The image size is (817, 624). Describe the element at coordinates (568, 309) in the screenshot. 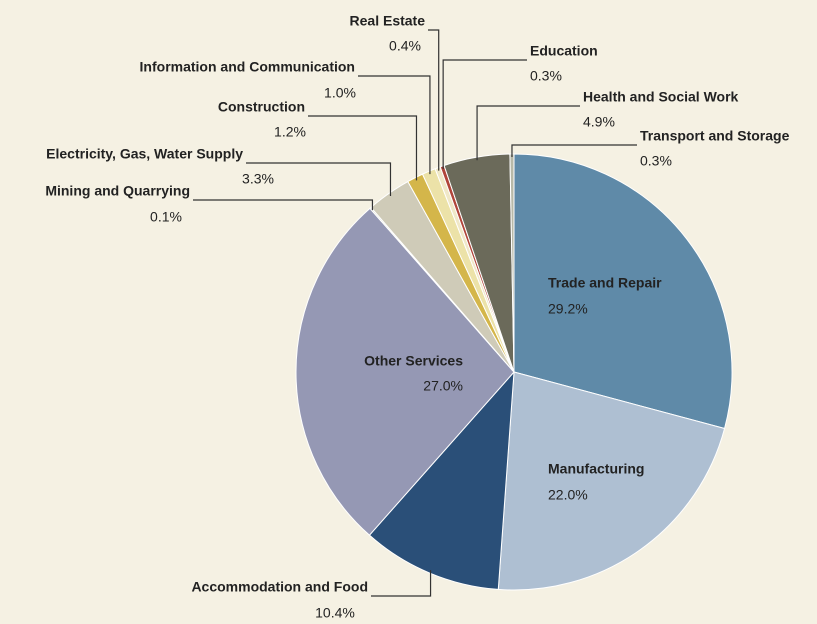

I see `slice-value-label: 29.2%` at that location.